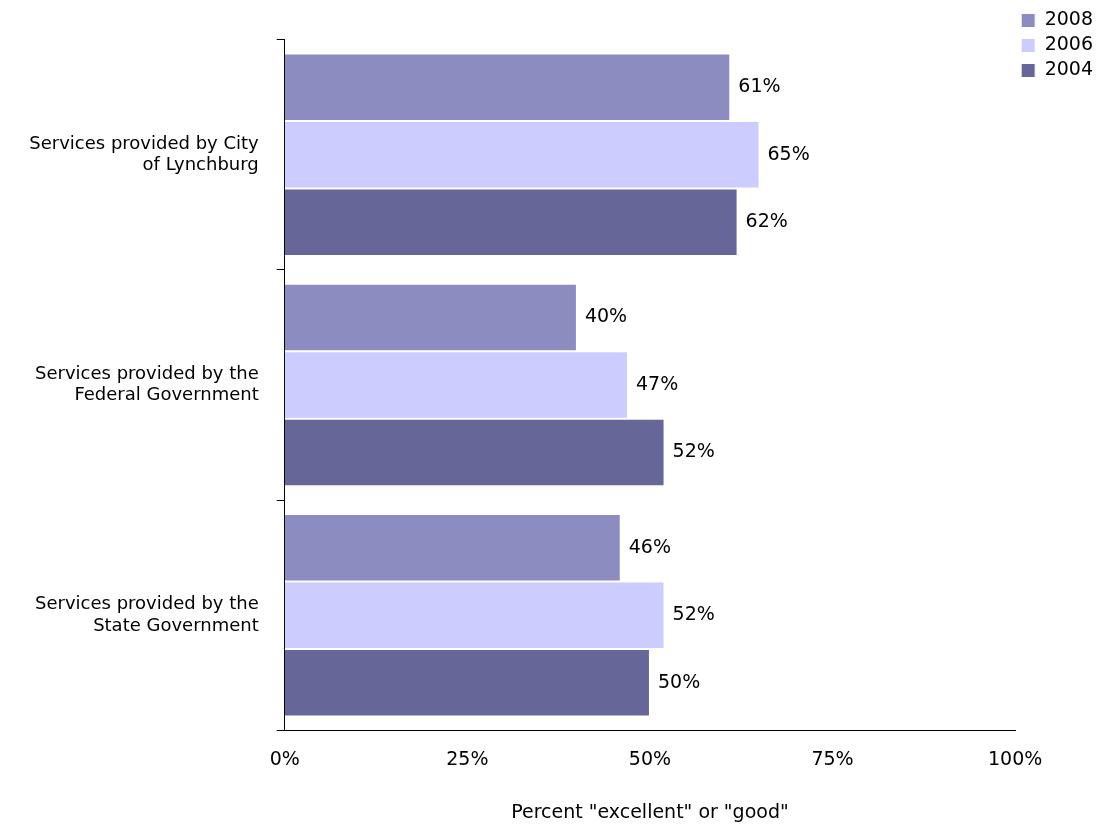 The image size is (1113, 833). Describe the element at coordinates (650, 810) in the screenshot. I see `x-axis-title: Percent "excellent" or "good"` at that location.